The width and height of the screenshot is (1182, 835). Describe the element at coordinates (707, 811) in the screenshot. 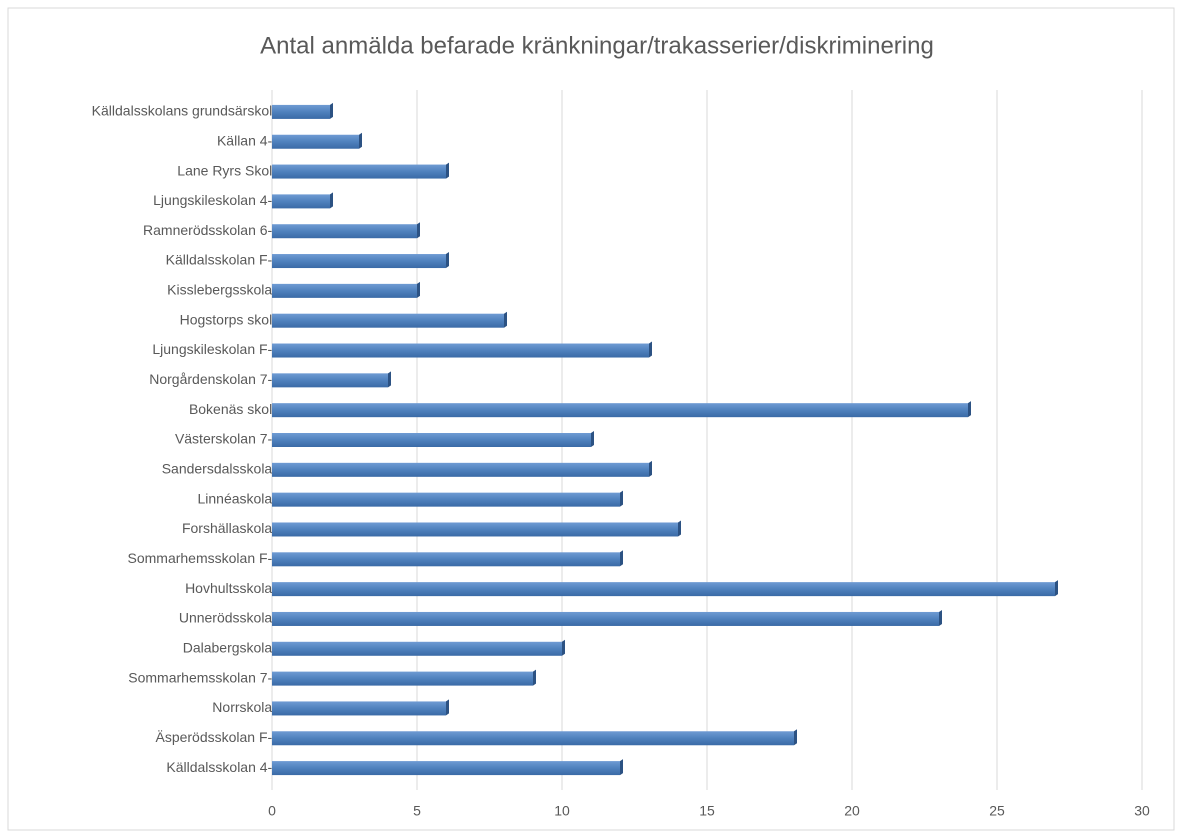

I see `x-tick-label: 15` at that location.